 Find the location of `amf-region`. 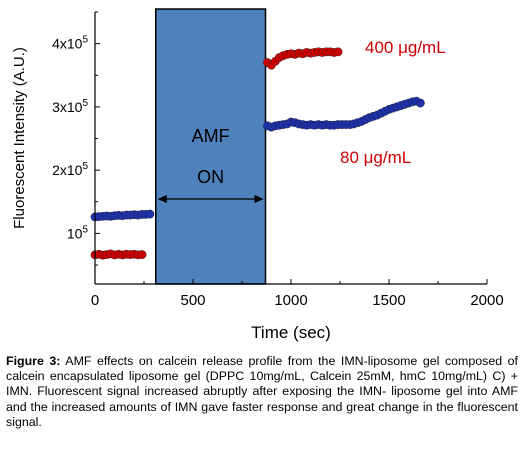

amf-region is located at coordinates (211, 146).